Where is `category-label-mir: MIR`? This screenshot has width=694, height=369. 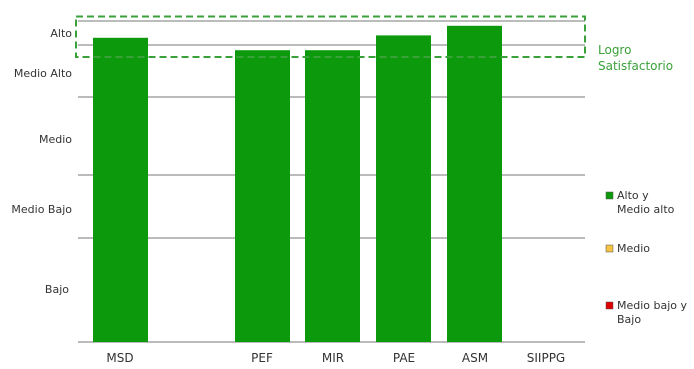
category-label-mir: MIR is located at coordinates (333, 358).